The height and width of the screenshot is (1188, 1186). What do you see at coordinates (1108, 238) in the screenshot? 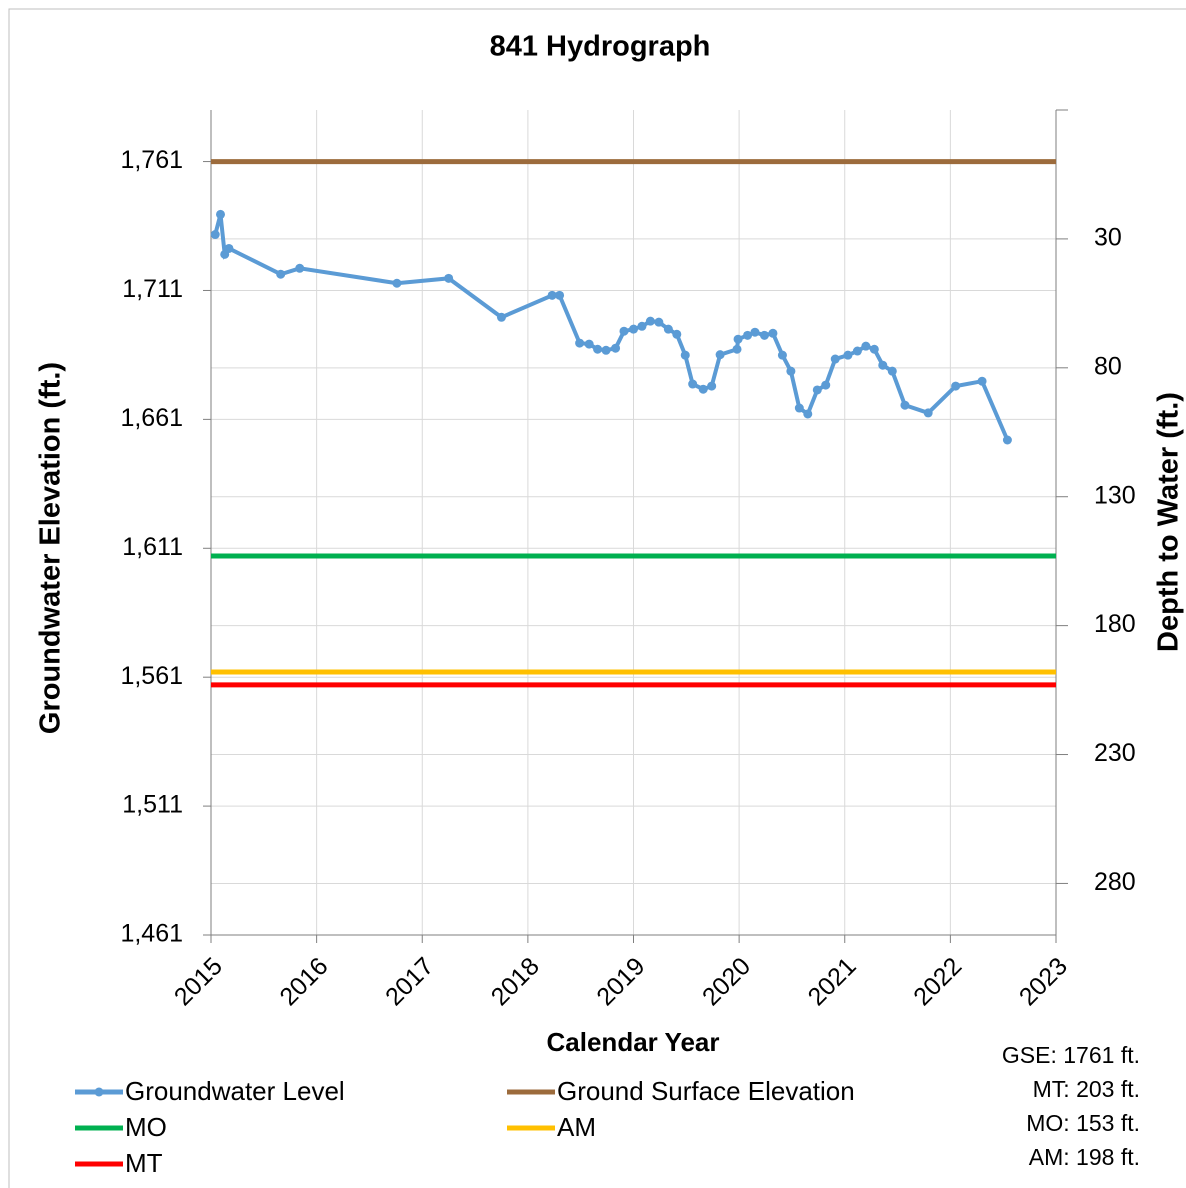
I see `y2-tick-label: 30` at bounding box center [1108, 238].